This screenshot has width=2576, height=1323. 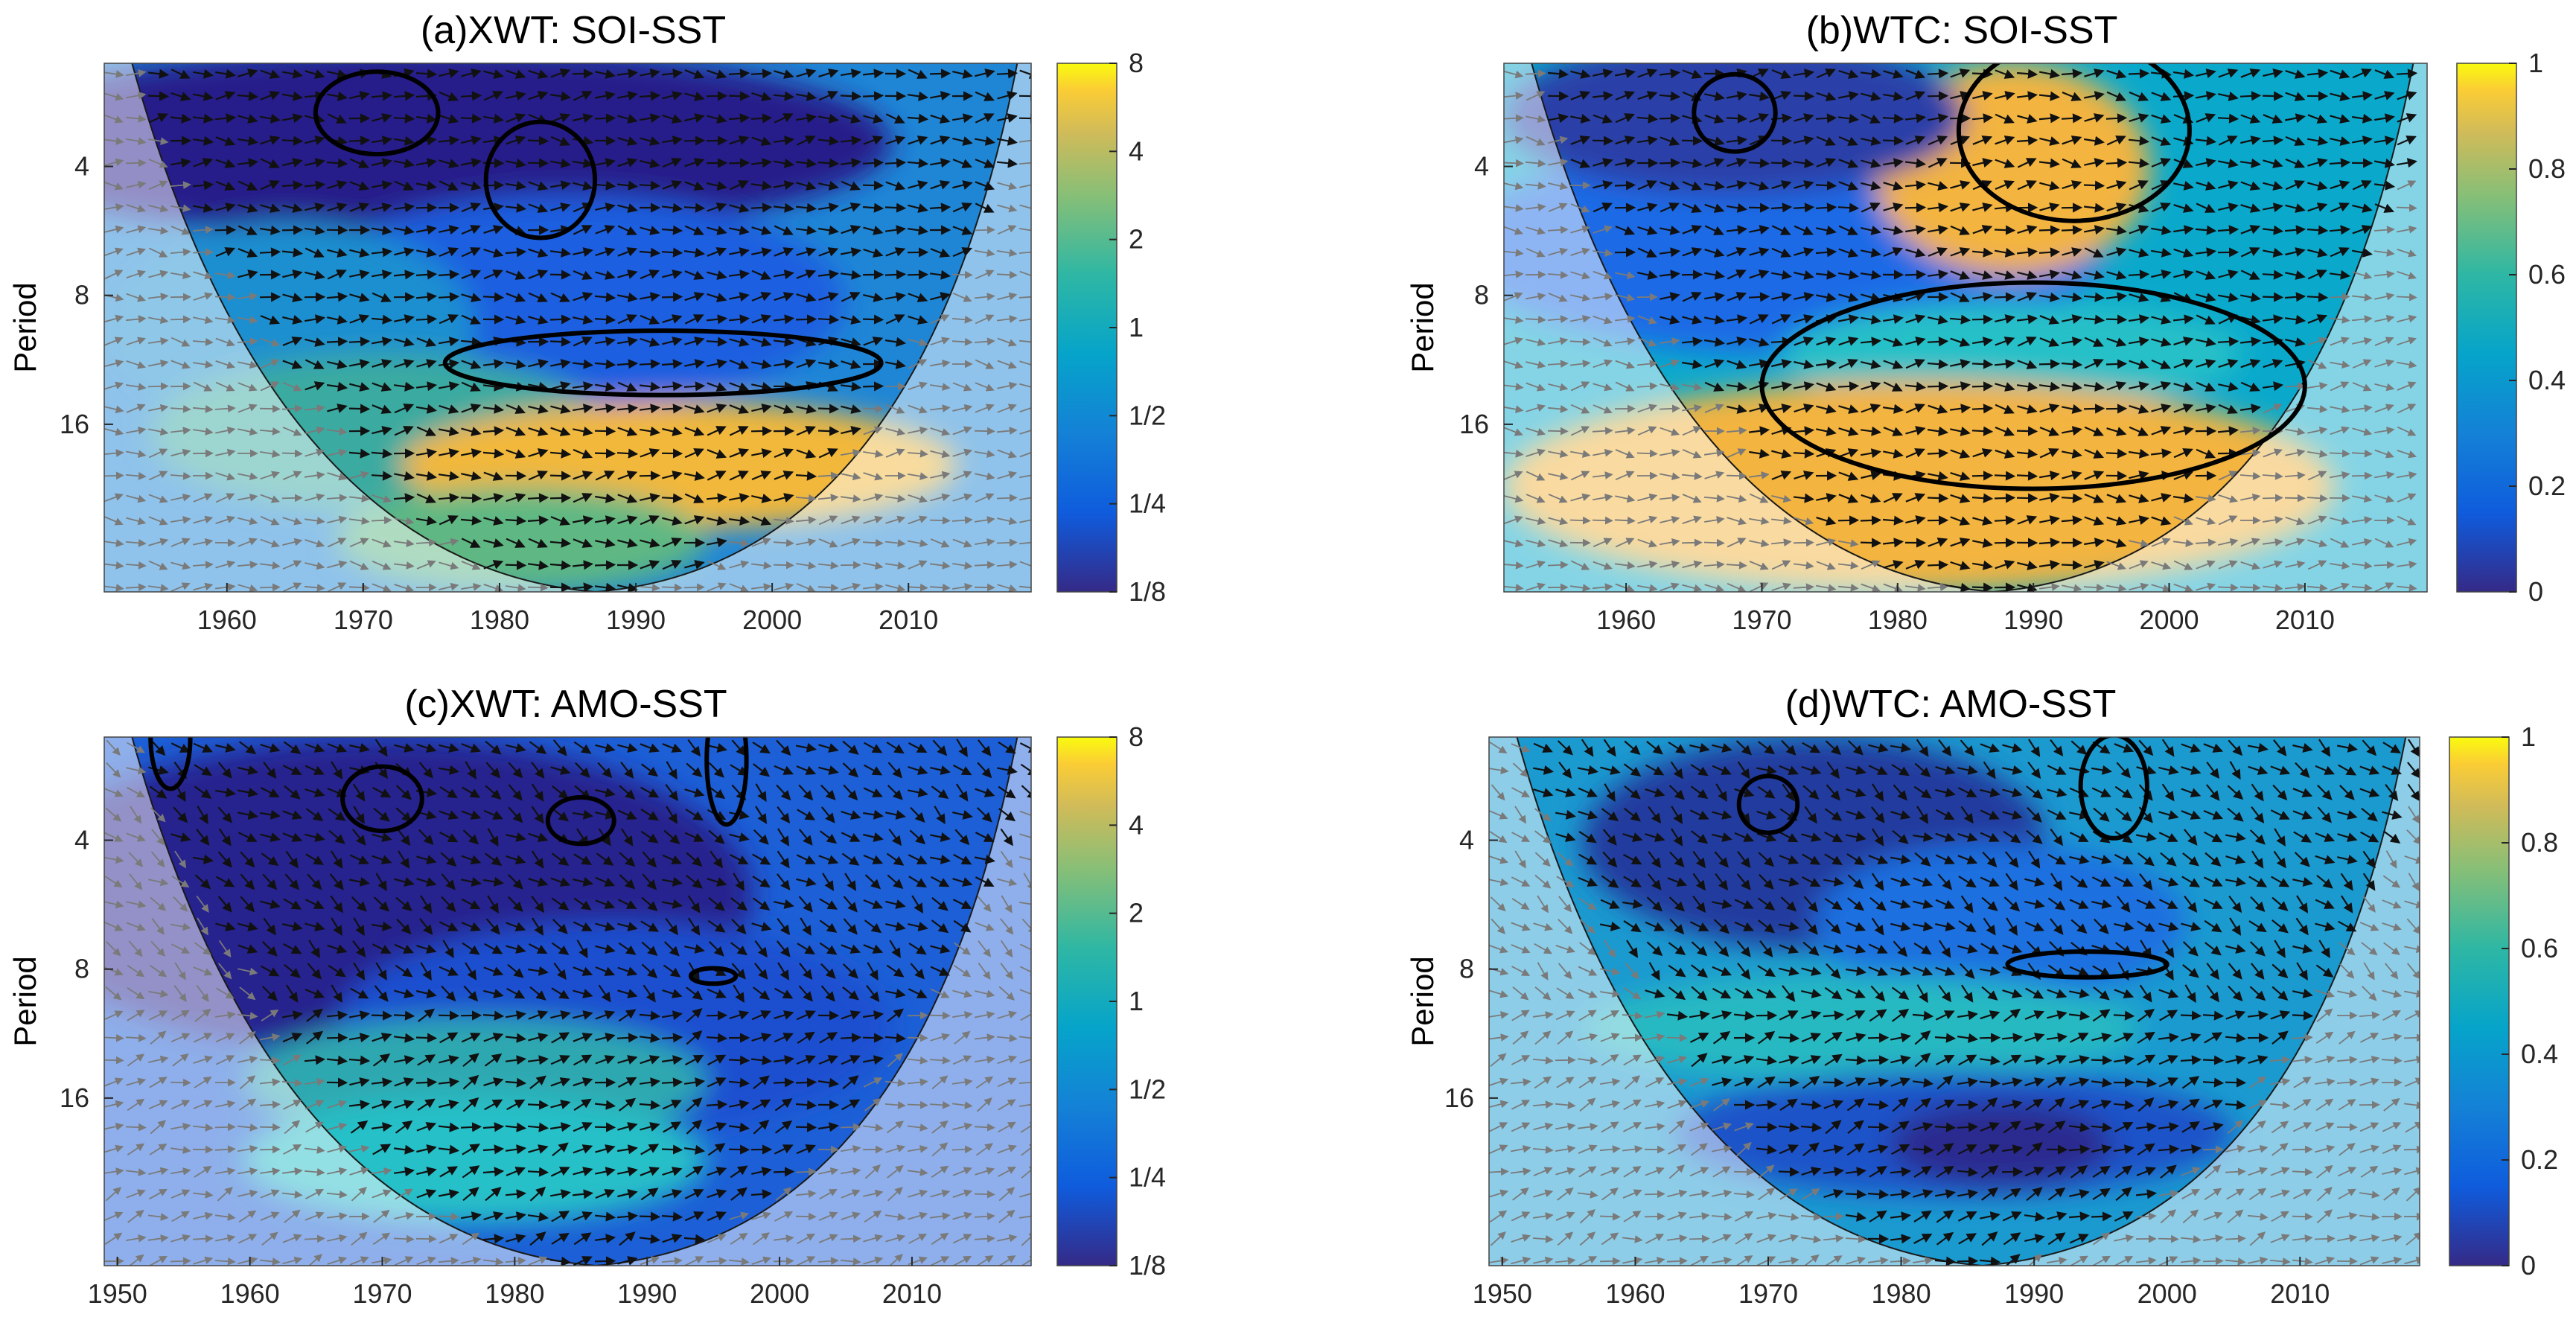 What do you see at coordinates (1136, 824) in the screenshot?
I see `colorbar-tick-label: 4` at bounding box center [1136, 824].